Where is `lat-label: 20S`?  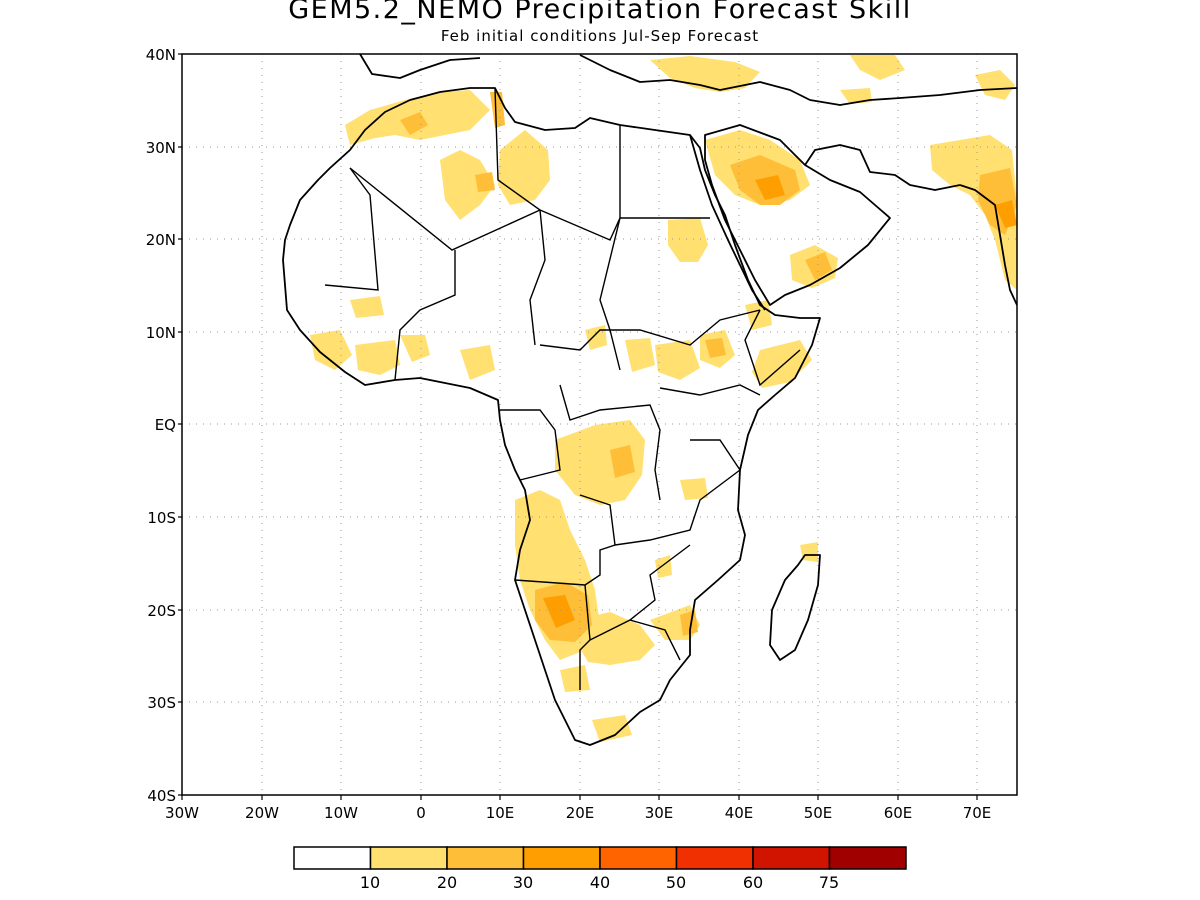
lat-label: 20S is located at coordinates (161, 611).